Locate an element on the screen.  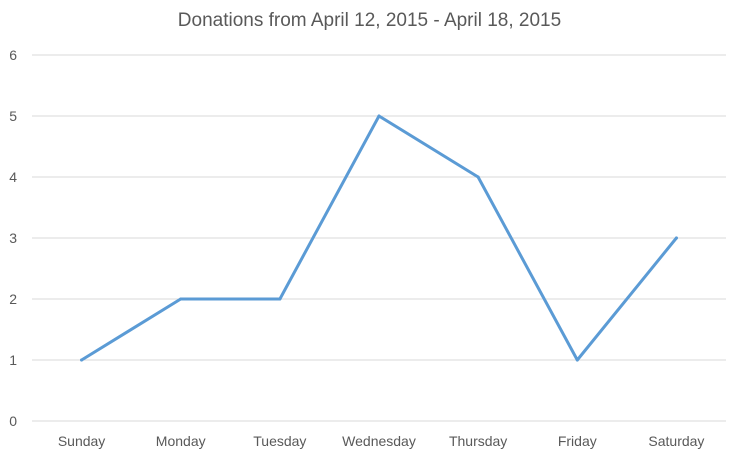
data-point-thursday is located at coordinates (478, 177).